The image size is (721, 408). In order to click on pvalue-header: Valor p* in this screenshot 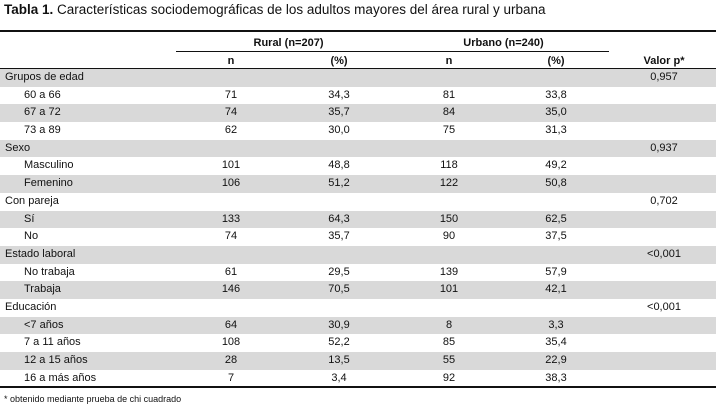, I will do `click(664, 61)`.